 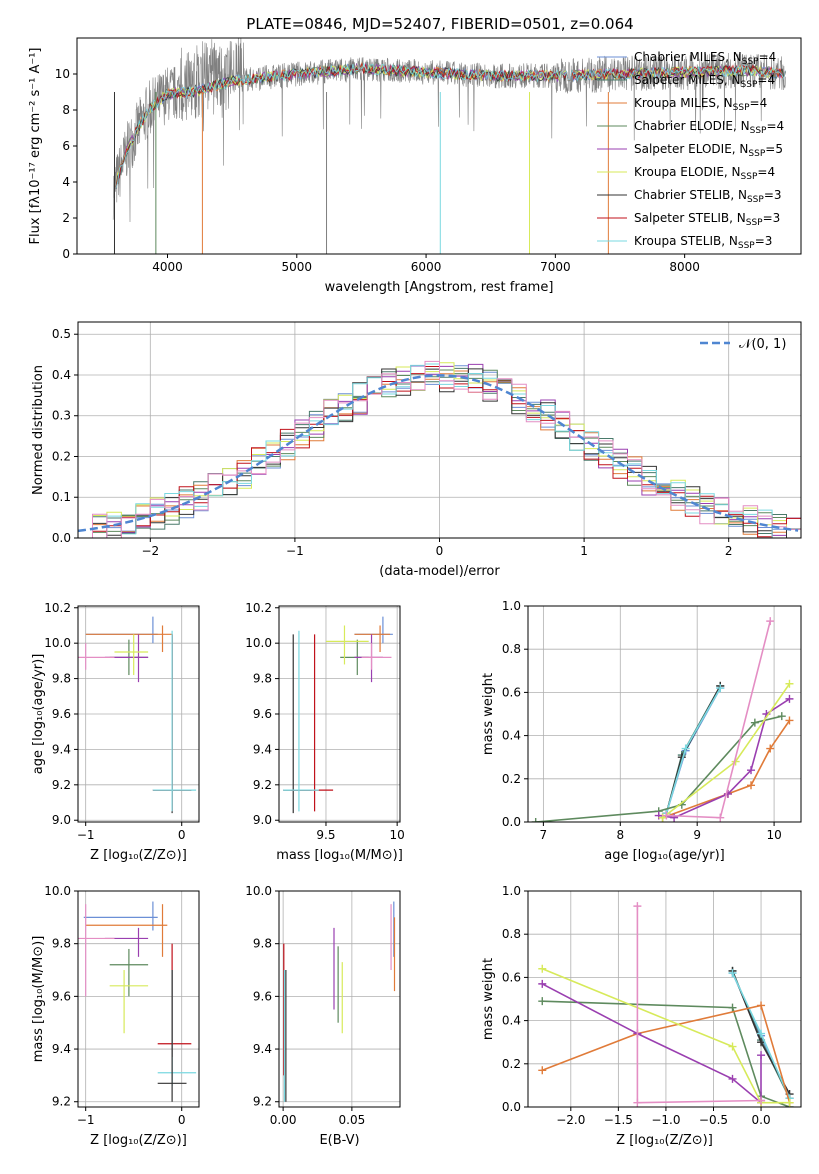 I want to click on legend-value: =4, so click(x=775, y=126).